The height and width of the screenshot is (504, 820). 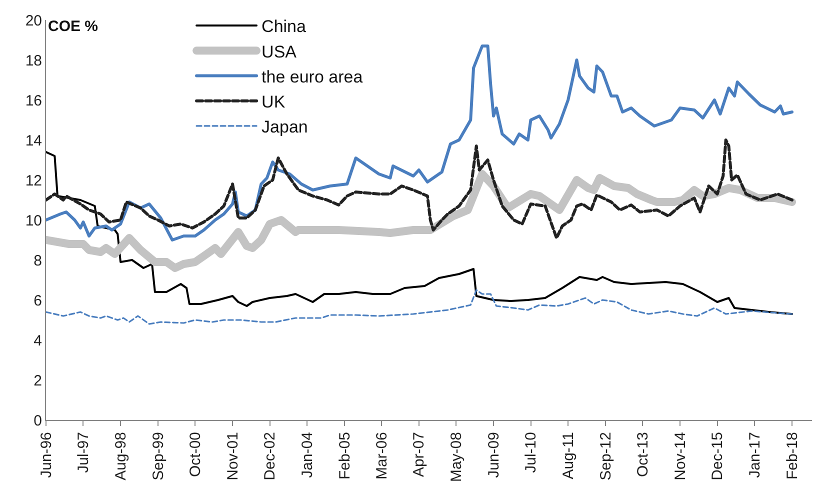 What do you see at coordinates (680, 456) in the screenshot?
I see `x-tick-label: Nov-14` at bounding box center [680, 456].